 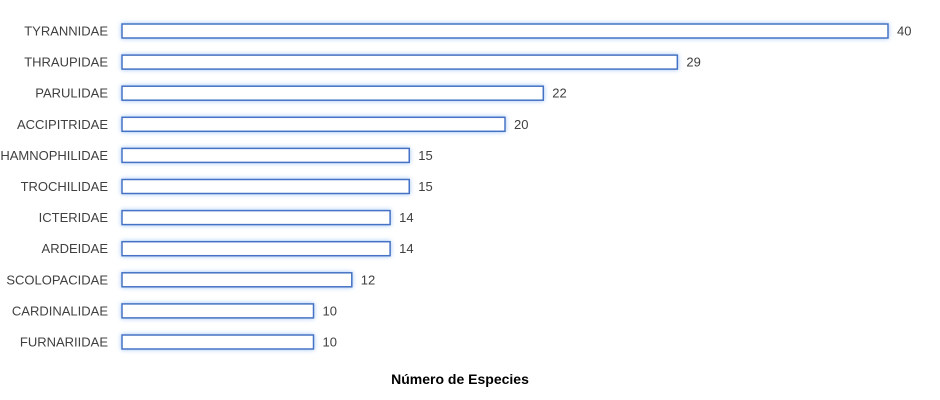 What do you see at coordinates (256, 248) in the screenshot?
I see `bar-ardeidae` at bounding box center [256, 248].